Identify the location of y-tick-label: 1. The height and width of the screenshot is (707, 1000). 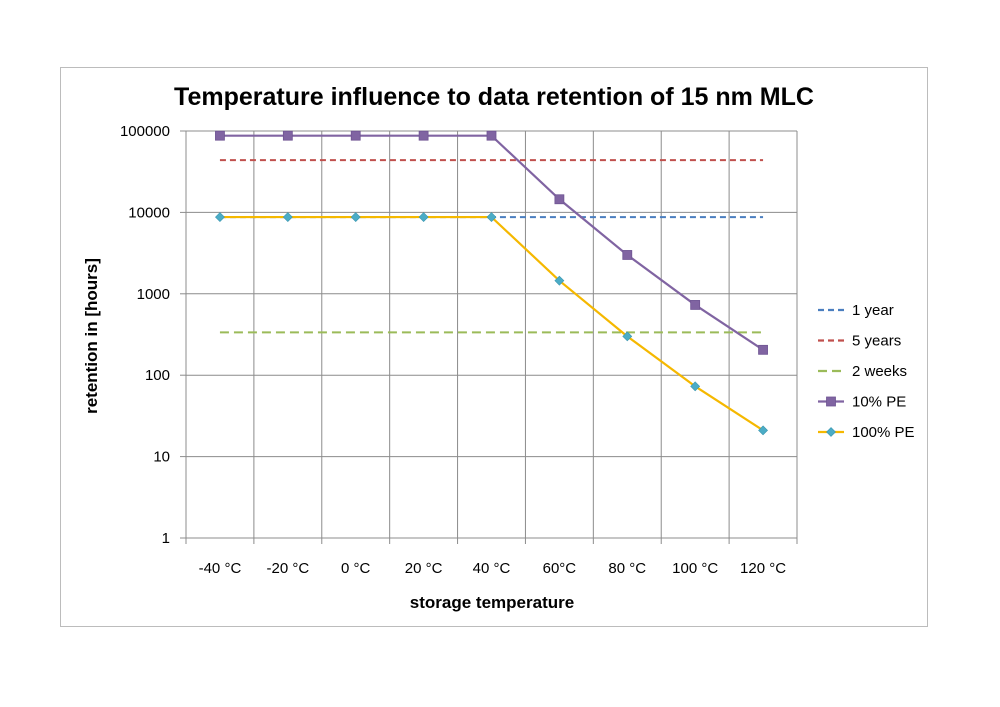
(166, 538).